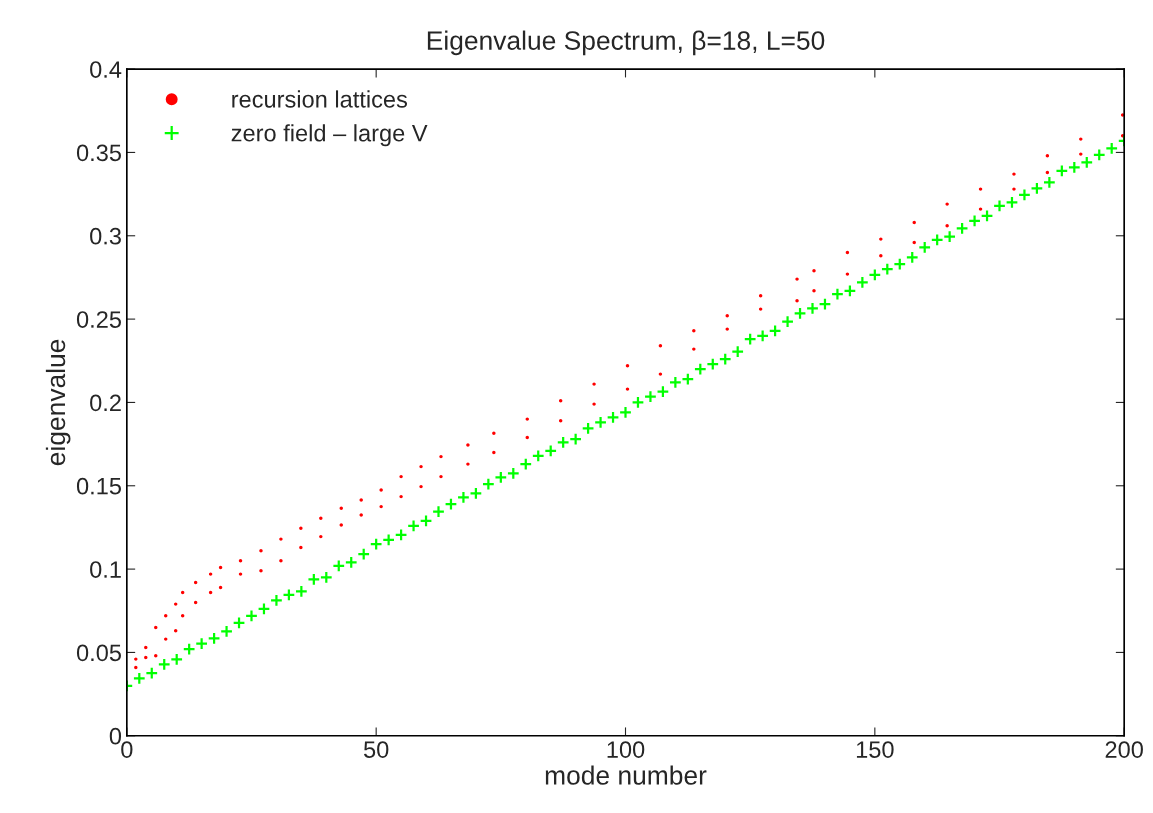 The image size is (1153, 813). Describe the element at coordinates (106, 69) in the screenshot. I see `y-tick-label: 0.4` at that location.